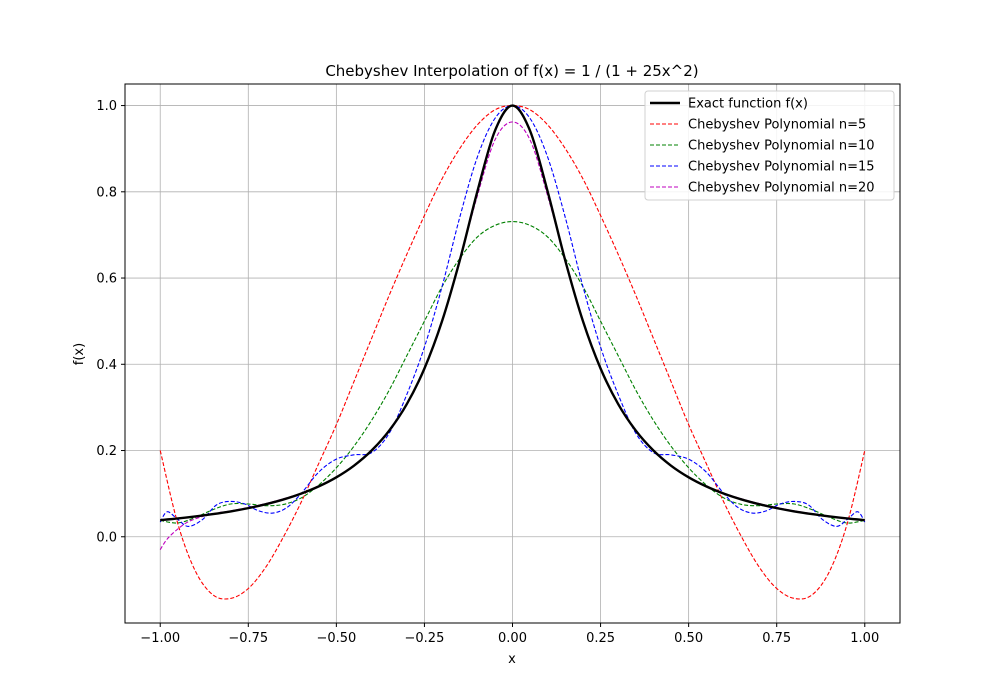 This screenshot has width=1000, height=700. Describe the element at coordinates (79, 354) in the screenshot. I see `y-axis-label: f(x)` at that location.